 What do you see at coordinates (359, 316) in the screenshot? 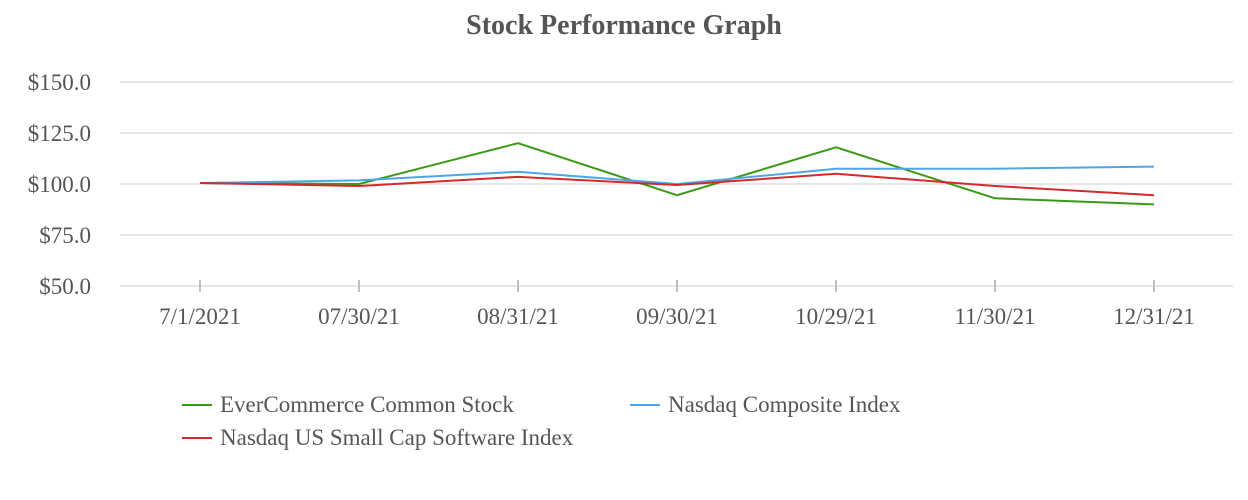
I see `x-tick-label: 07/30/21` at bounding box center [359, 316].